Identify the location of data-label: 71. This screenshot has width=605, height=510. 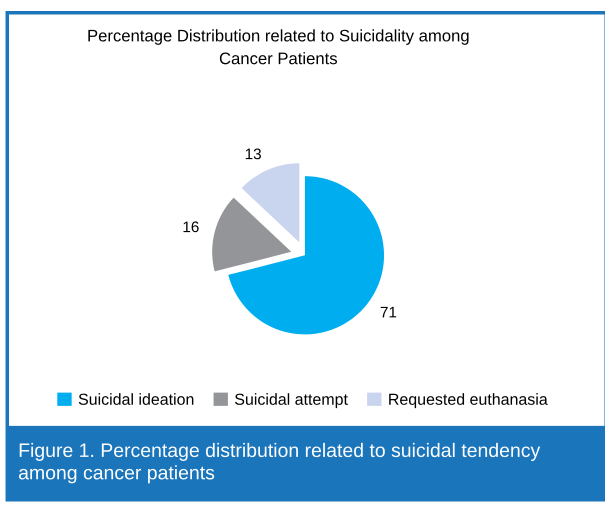
(388, 312).